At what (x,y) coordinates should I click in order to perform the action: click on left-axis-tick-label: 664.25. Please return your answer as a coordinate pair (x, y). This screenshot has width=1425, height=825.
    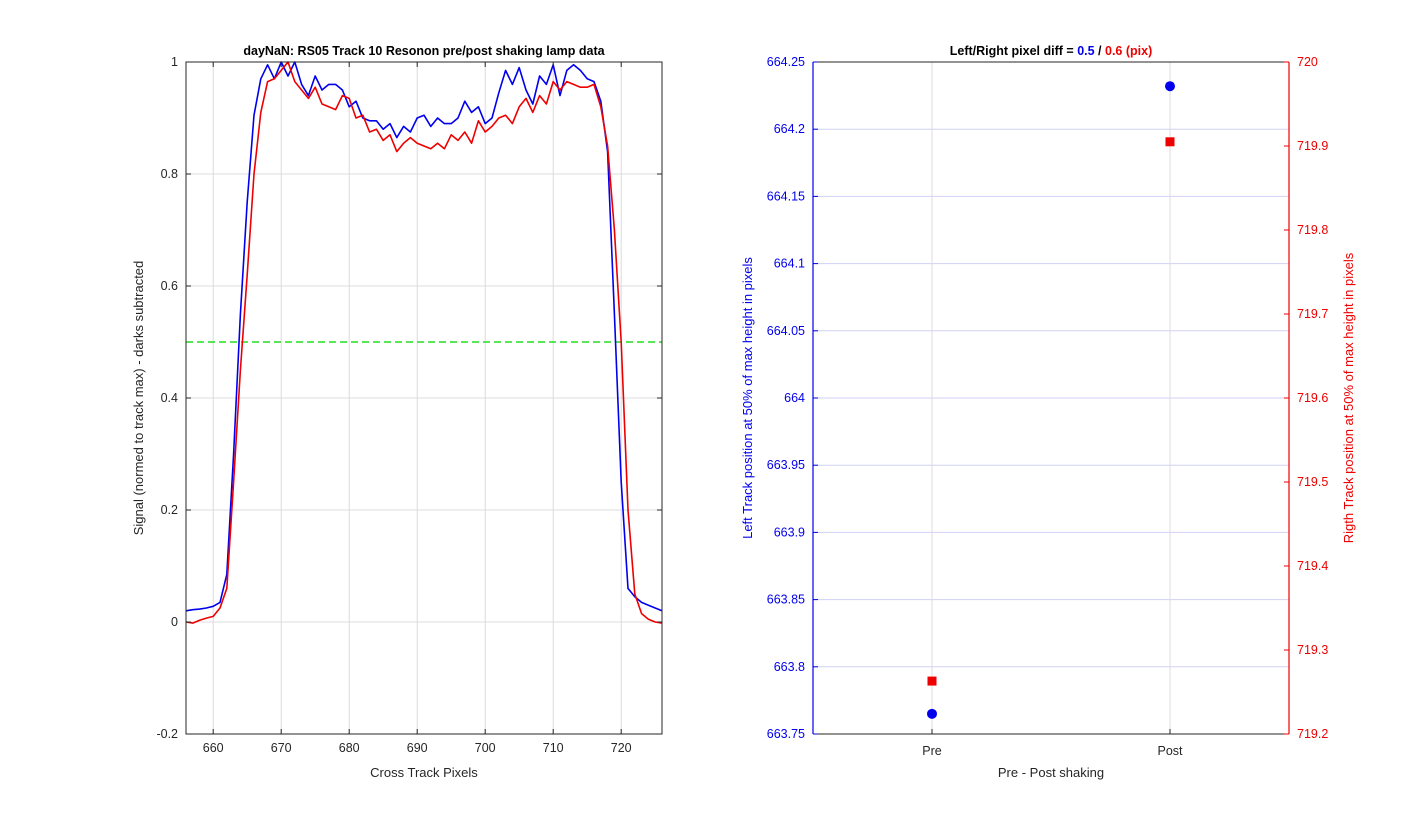
    Looking at the image, I should click on (786, 62).